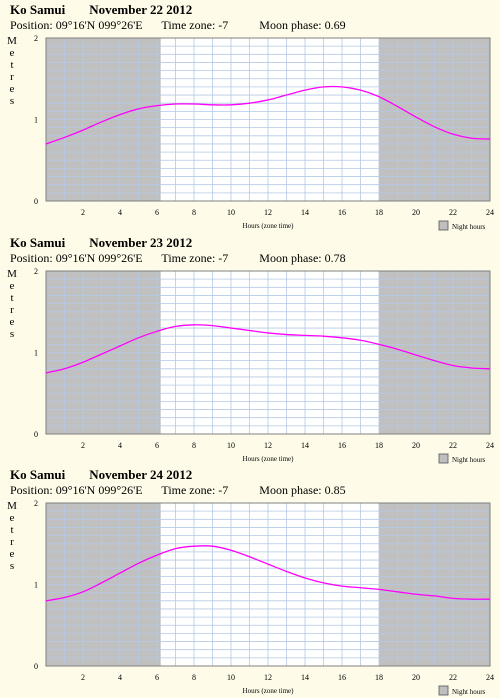  Describe the element at coordinates (302, 490) in the screenshot. I see `moon-phase-field: Moon phase: 0.85` at that location.